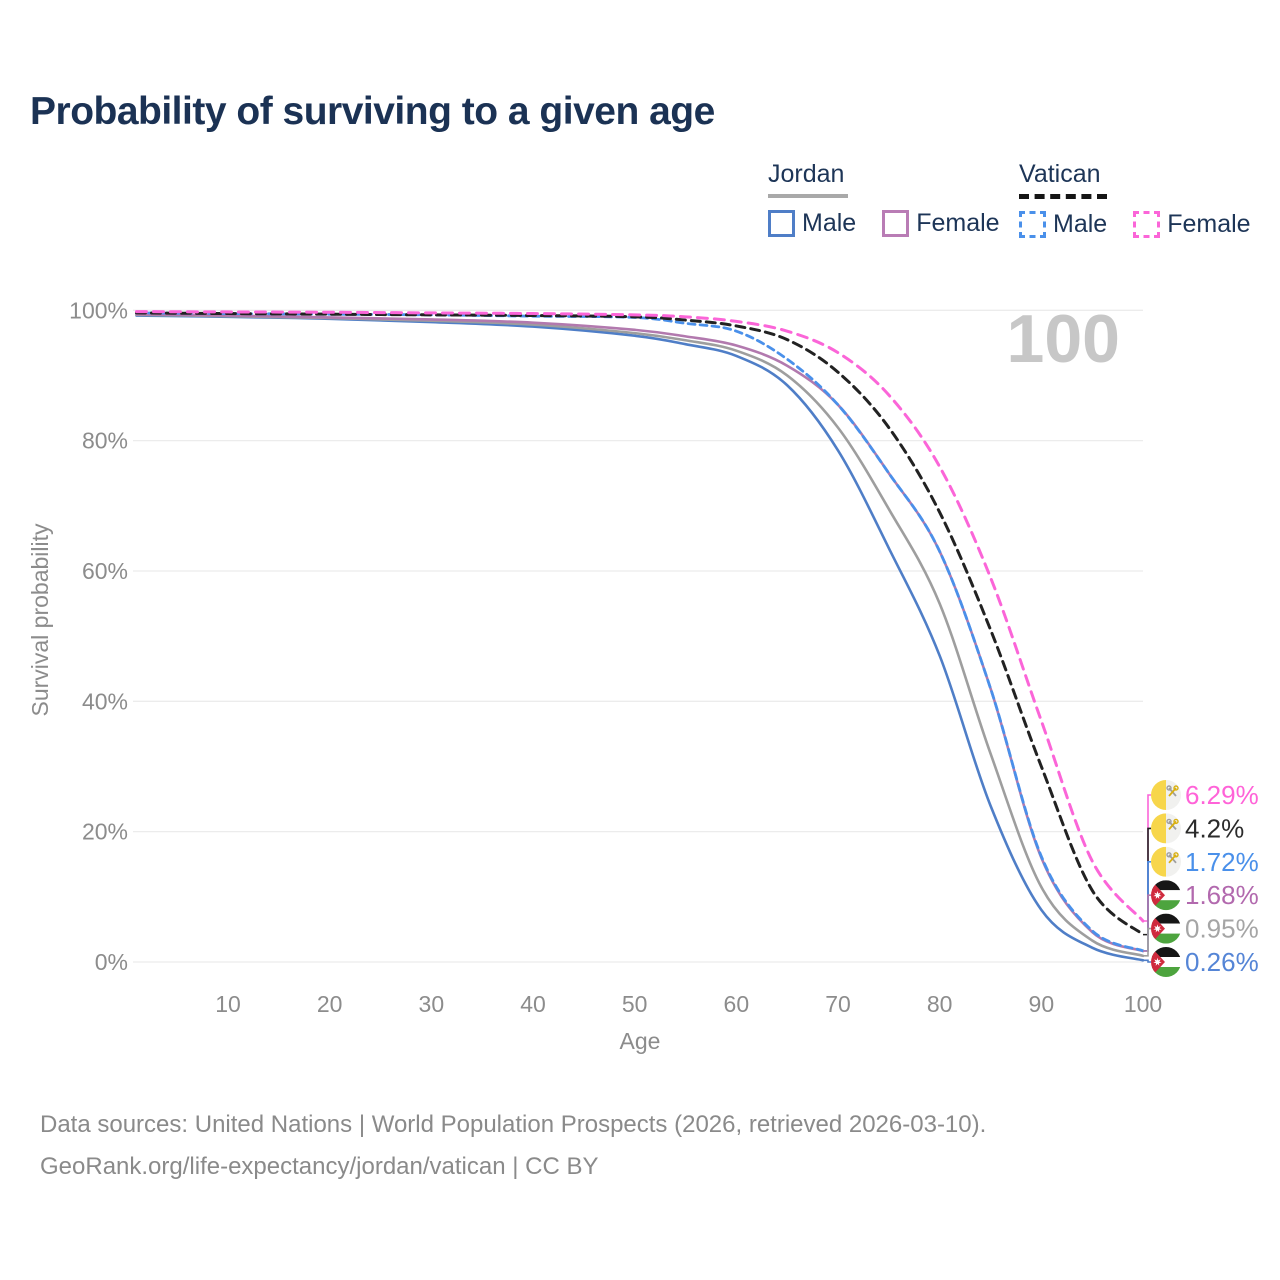 The height and width of the screenshot is (1280, 1280). I want to click on end-connector-jordan-female, so click(1147, 923).